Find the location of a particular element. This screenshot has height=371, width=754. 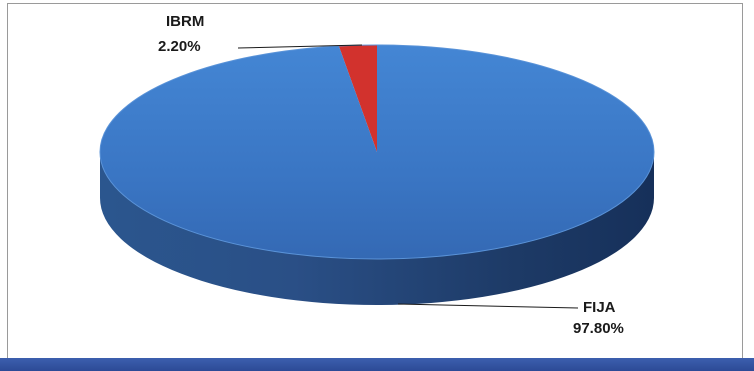

leader-line-ibrm is located at coordinates (300, 46).